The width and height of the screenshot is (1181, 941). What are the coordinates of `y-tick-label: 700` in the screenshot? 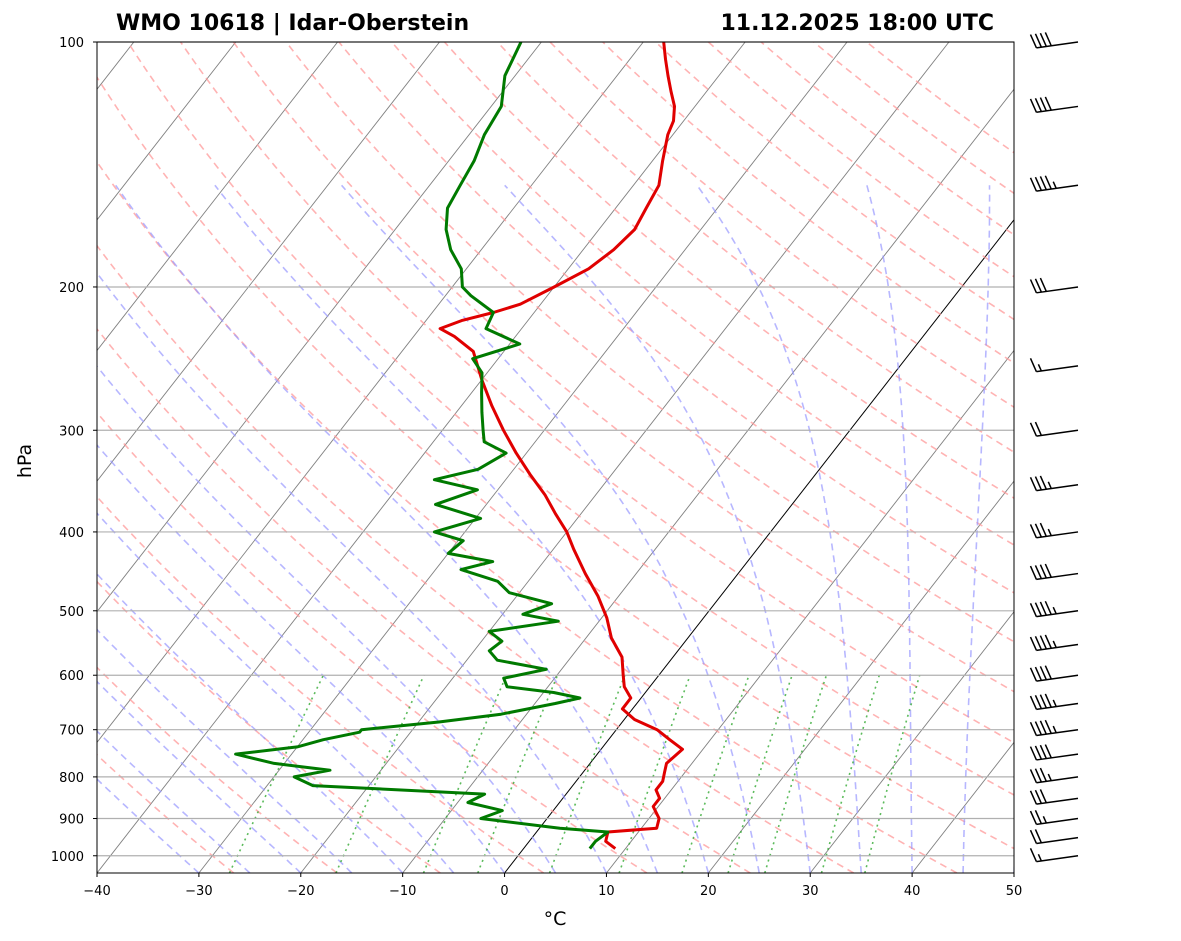 It's located at (71, 731).